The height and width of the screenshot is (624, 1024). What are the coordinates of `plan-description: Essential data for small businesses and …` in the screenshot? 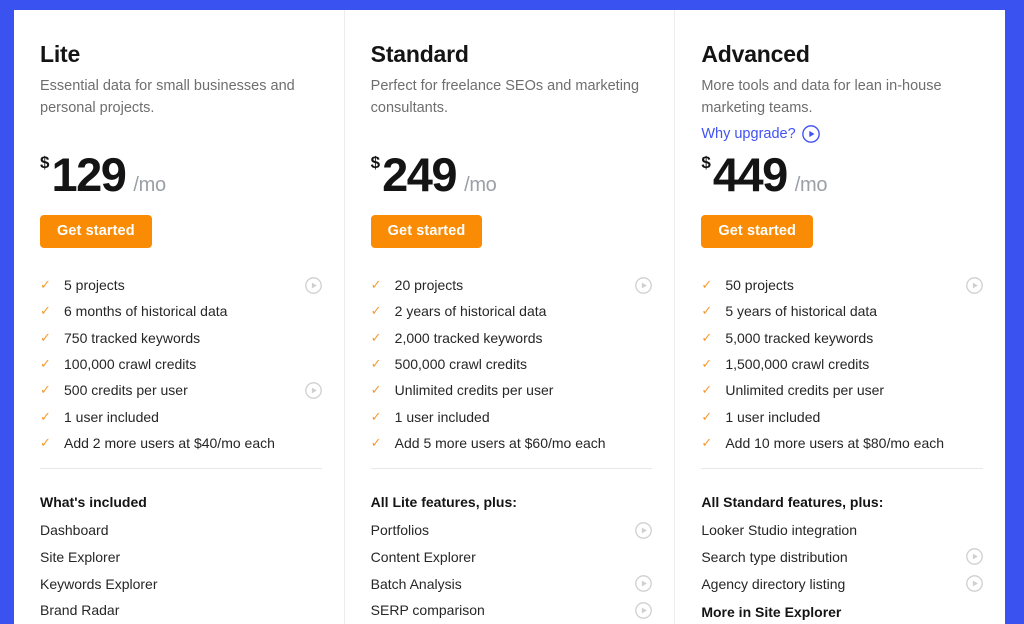 It's located at (167, 97).